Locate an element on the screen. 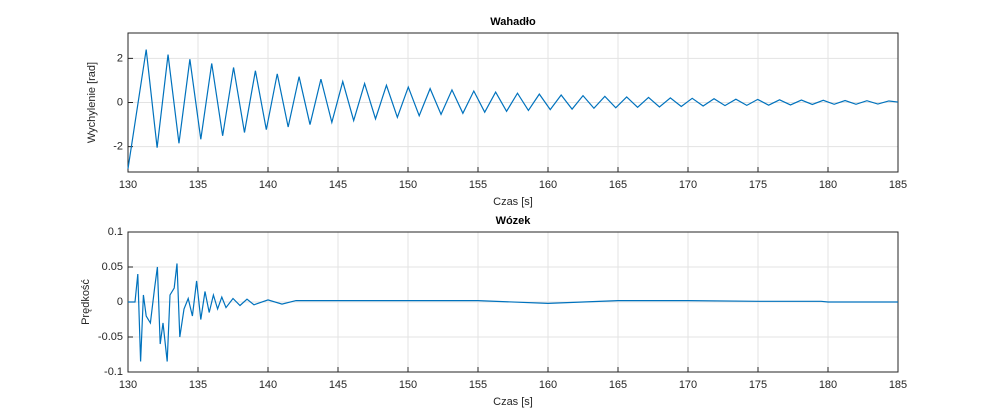  y-tick-label: 2 is located at coordinates (120, 58).